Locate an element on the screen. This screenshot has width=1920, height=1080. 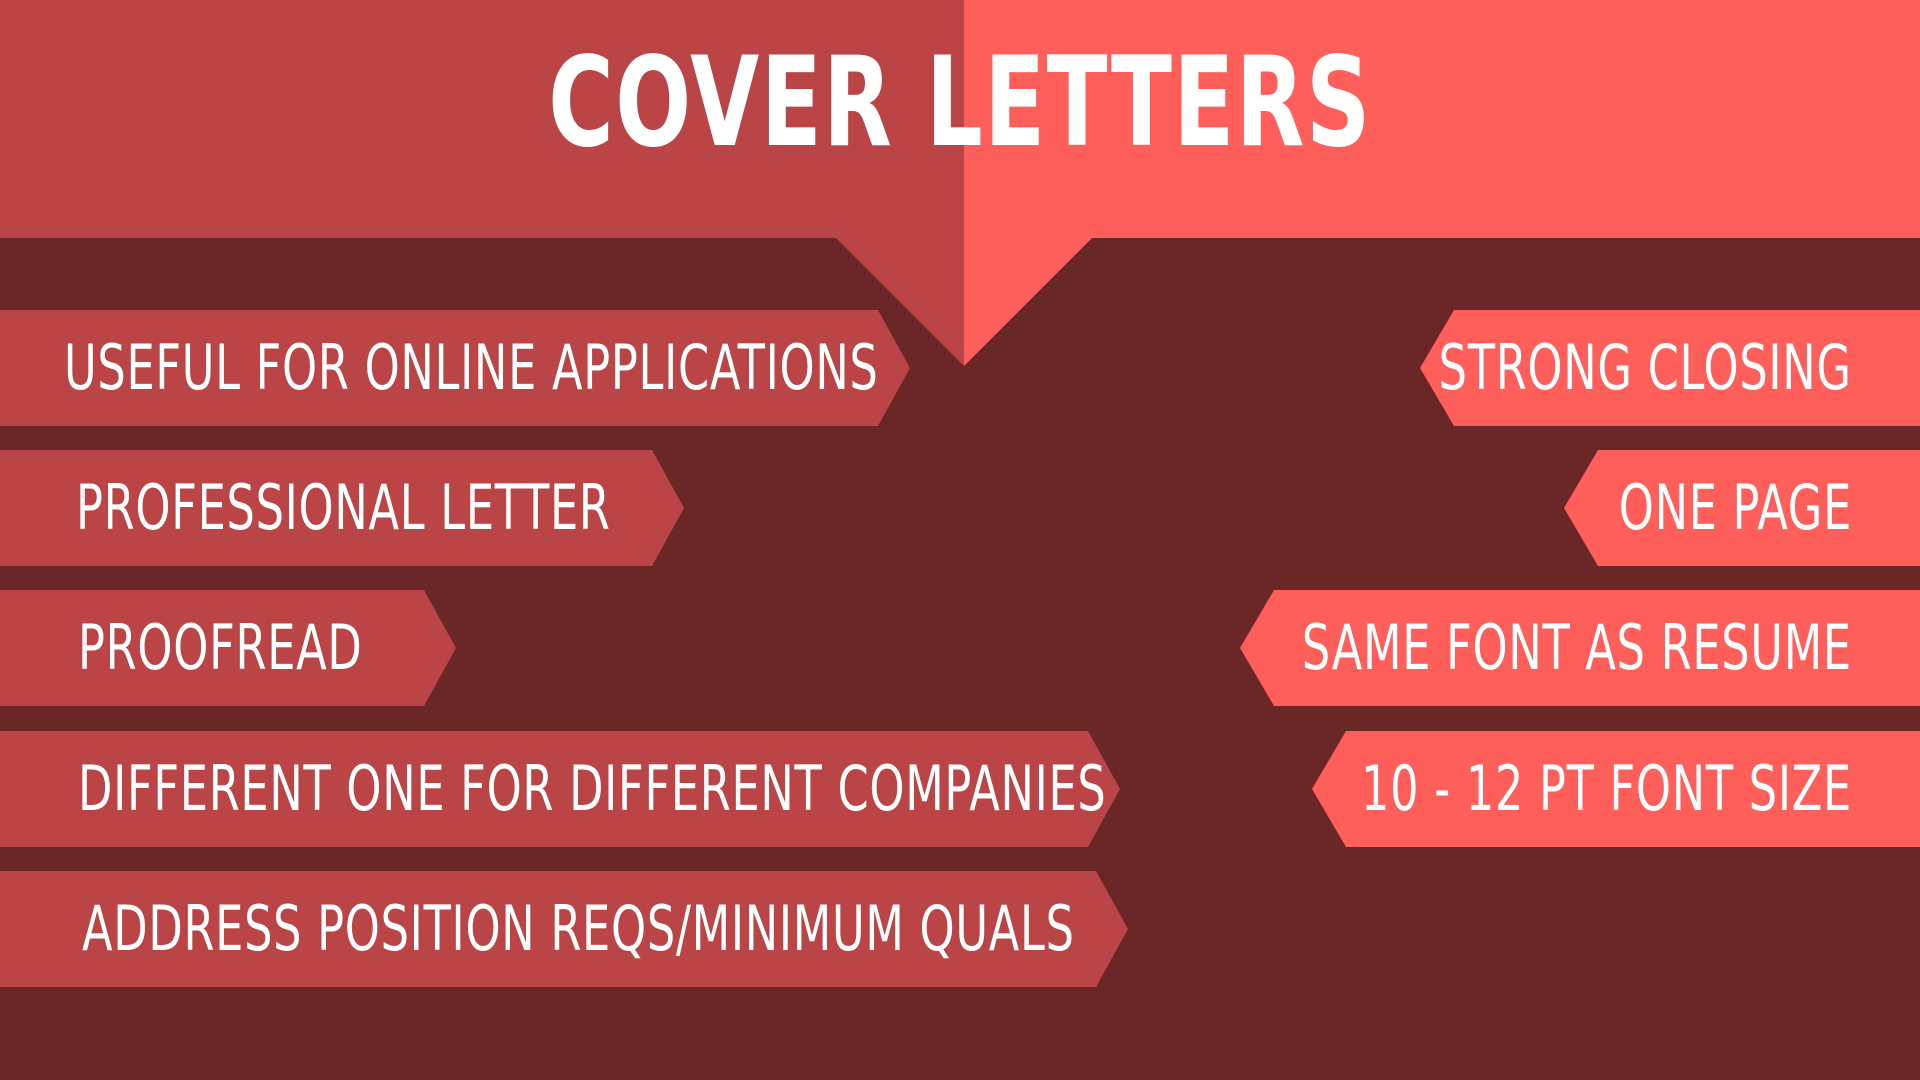
right-item-banner: STRONG CLOSING is located at coordinates (1670, 368).